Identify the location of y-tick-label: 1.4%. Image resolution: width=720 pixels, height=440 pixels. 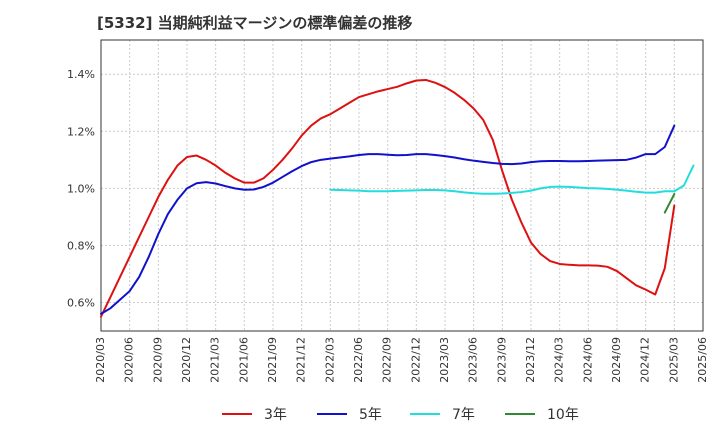
(81, 74).